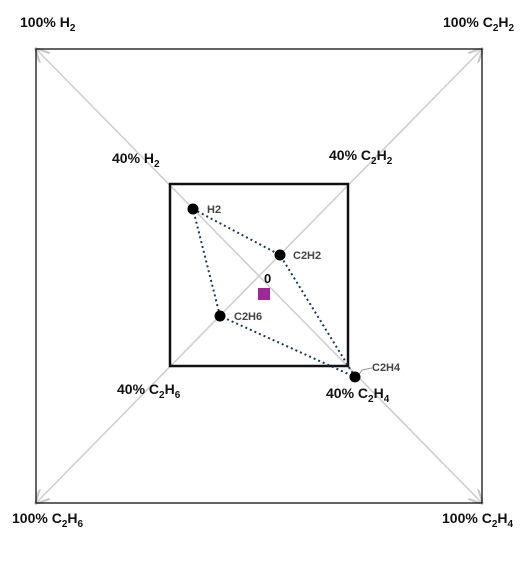 Image resolution: width=530 pixels, height=579 pixels. Describe the element at coordinates (386, 368) in the screenshot. I see `point-label-c2h4: C2H4` at that location.